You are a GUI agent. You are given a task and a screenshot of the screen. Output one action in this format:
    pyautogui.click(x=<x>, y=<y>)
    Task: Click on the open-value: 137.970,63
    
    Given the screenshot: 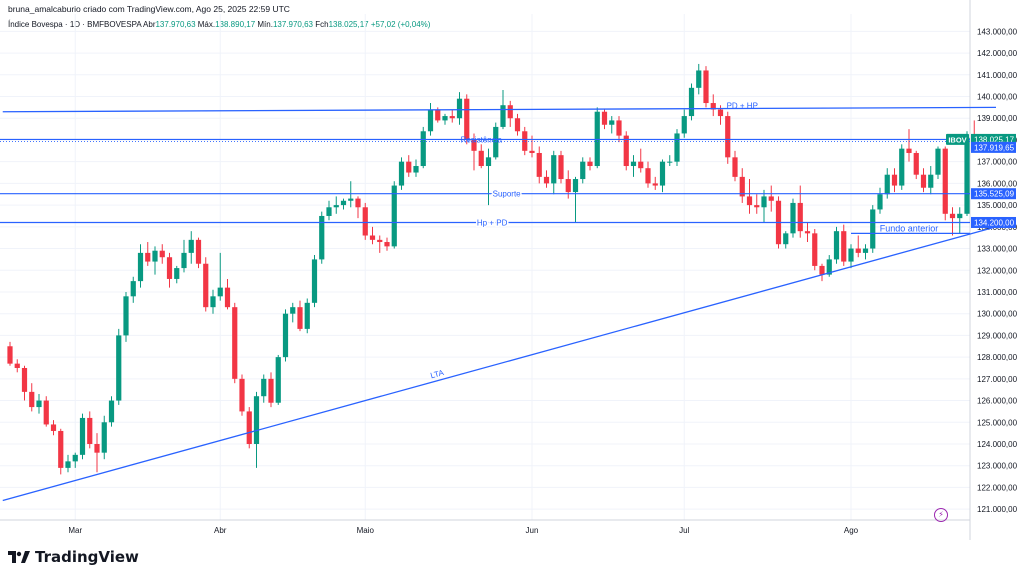 What is the action you would take?
    pyautogui.click(x=175, y=24)
    